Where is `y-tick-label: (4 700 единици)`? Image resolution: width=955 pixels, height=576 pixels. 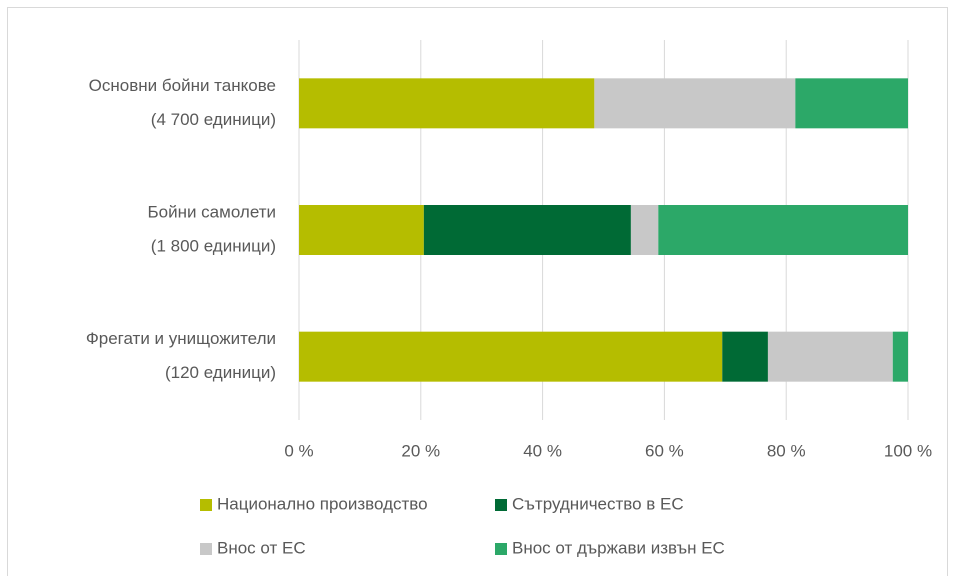 y-tick-label: (4 700 единици) is located at coordinates (213, 119).